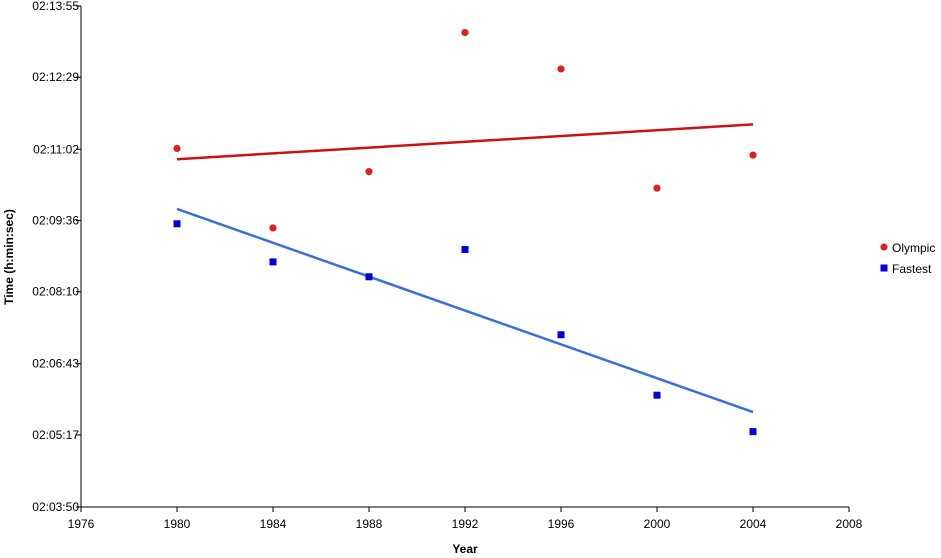  Describe the element at coordinates (907, 258) in the screenshot. I see `legend: Olympic Fastest` at that location.